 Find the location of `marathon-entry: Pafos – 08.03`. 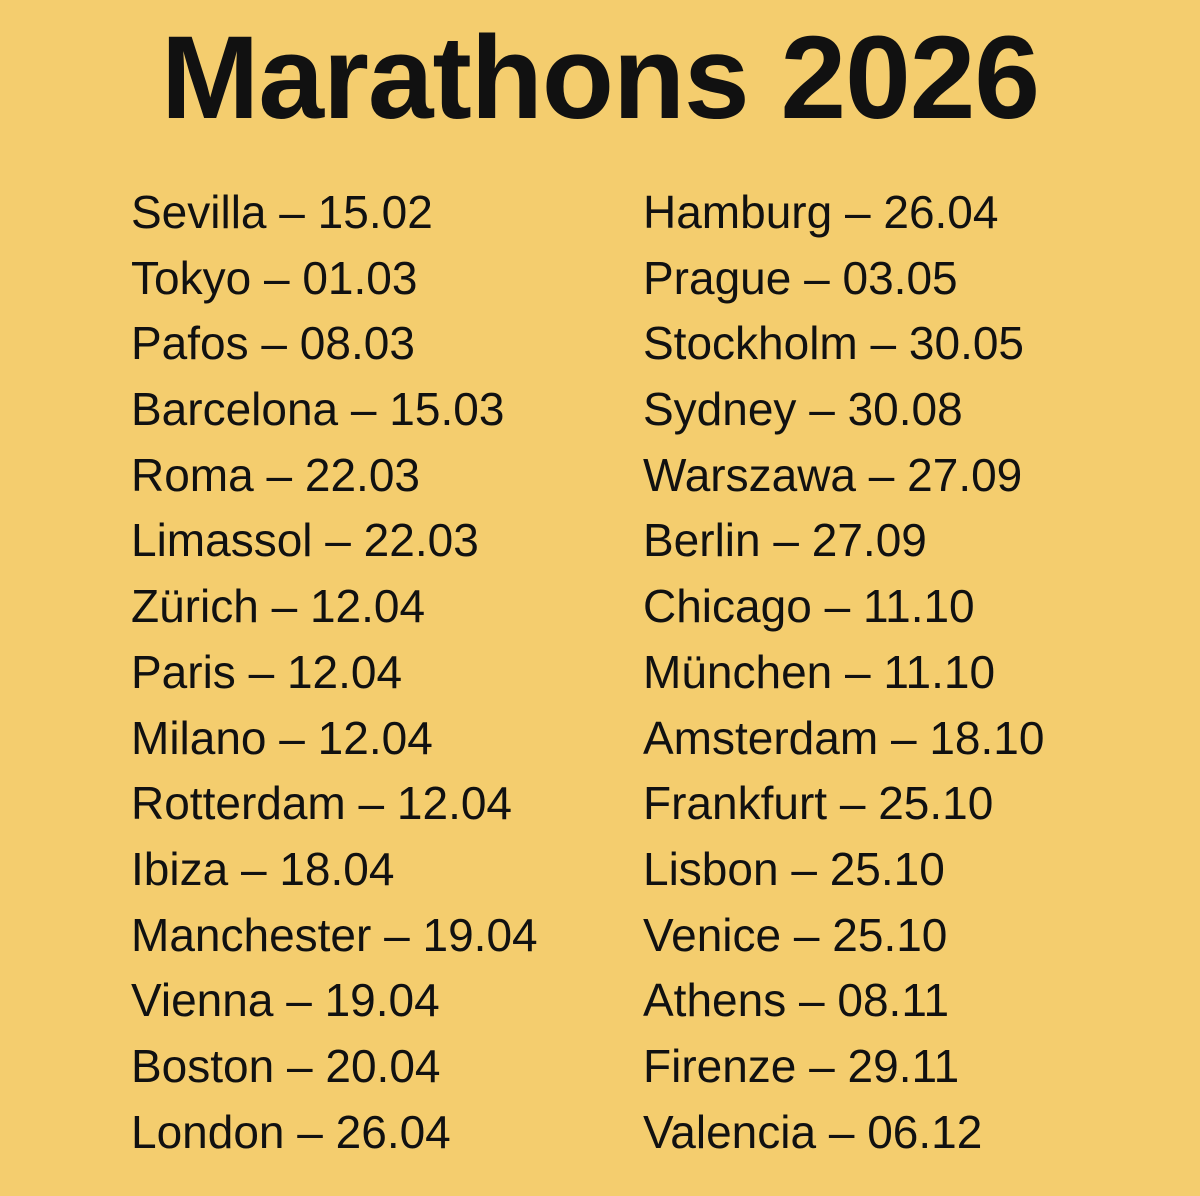

marathon-entry: Pafos – 08.03 is located at coordinates (371, 344).